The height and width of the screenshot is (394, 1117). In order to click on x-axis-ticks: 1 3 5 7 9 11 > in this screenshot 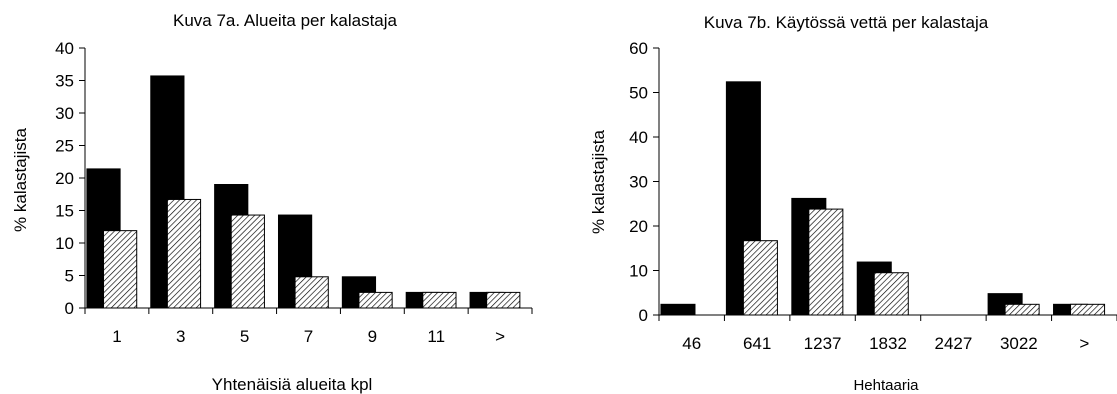, I will do `click(308, 327)`.